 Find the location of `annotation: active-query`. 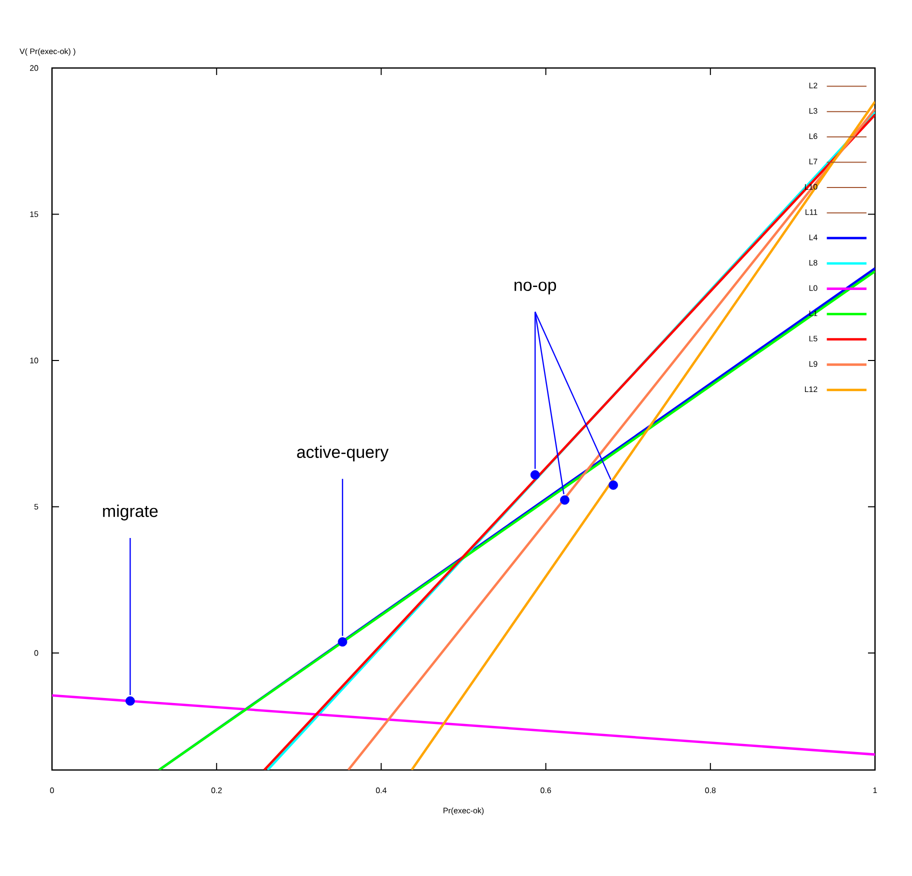

annotation: active-query is located at coordinates (343, 454).